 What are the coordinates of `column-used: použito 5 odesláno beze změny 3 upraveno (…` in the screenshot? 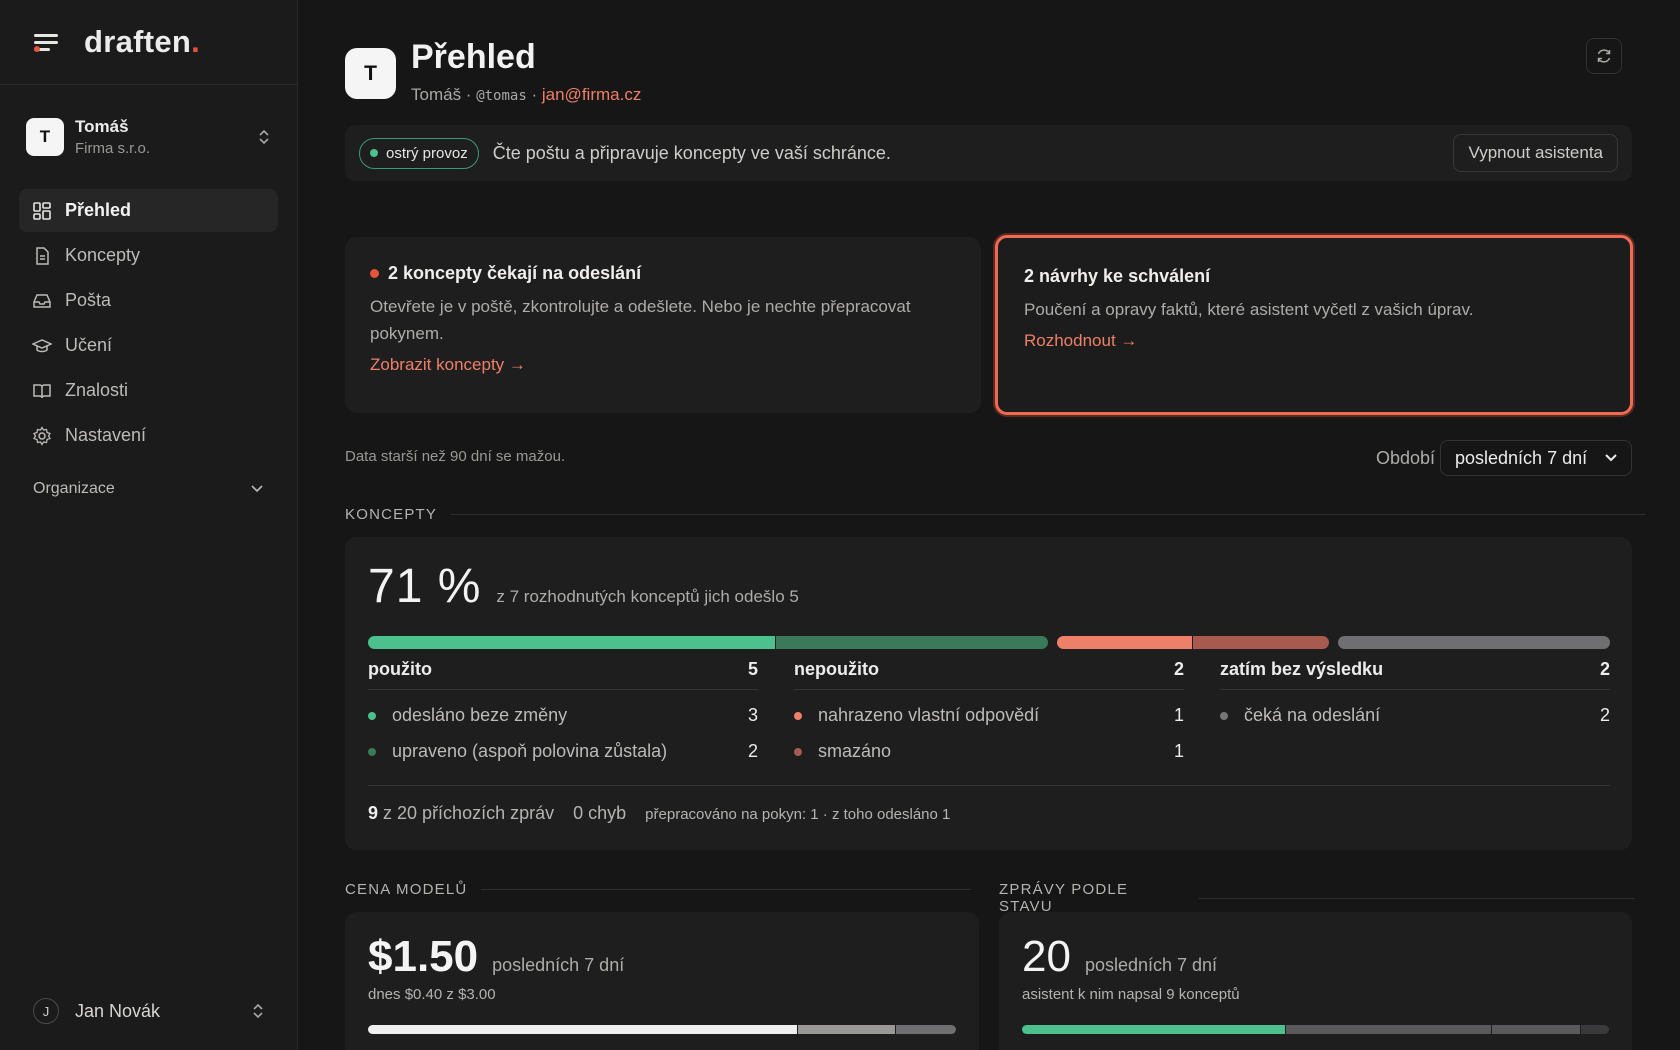 It's located at (563, 710).